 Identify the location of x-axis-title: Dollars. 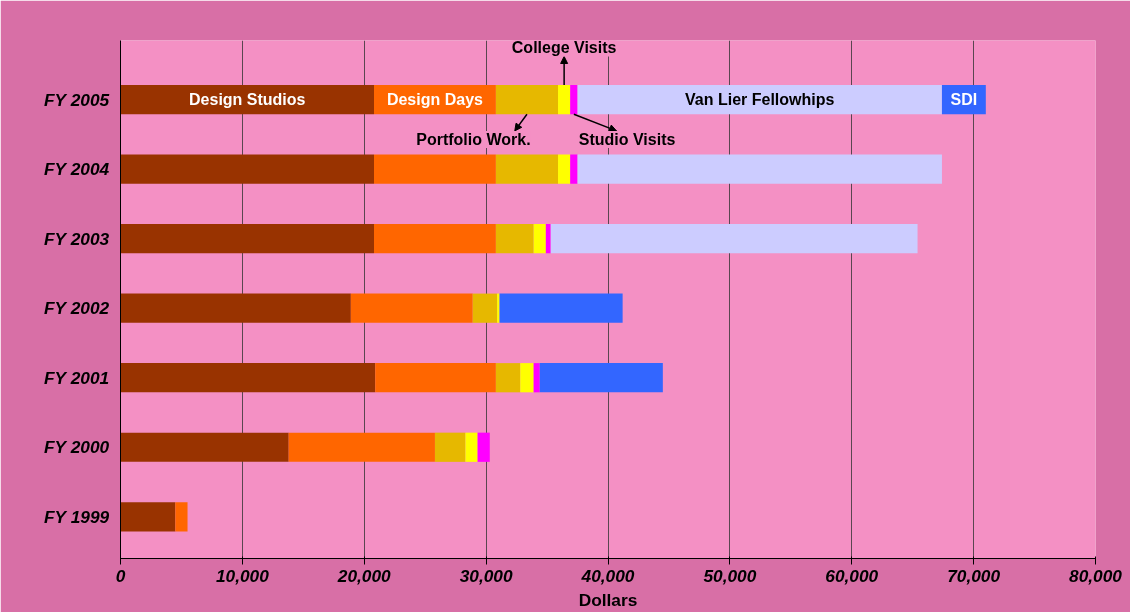
(608, 599).